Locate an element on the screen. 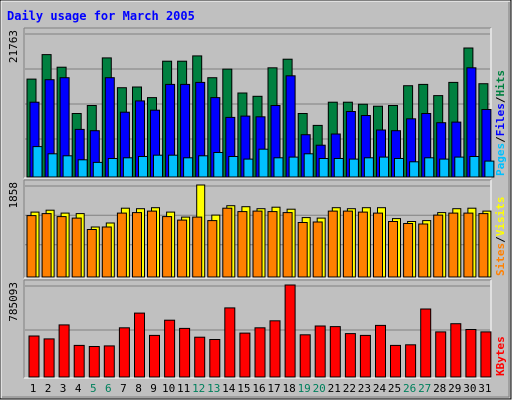  legend-item: Files is located at coordinates (500, 119).